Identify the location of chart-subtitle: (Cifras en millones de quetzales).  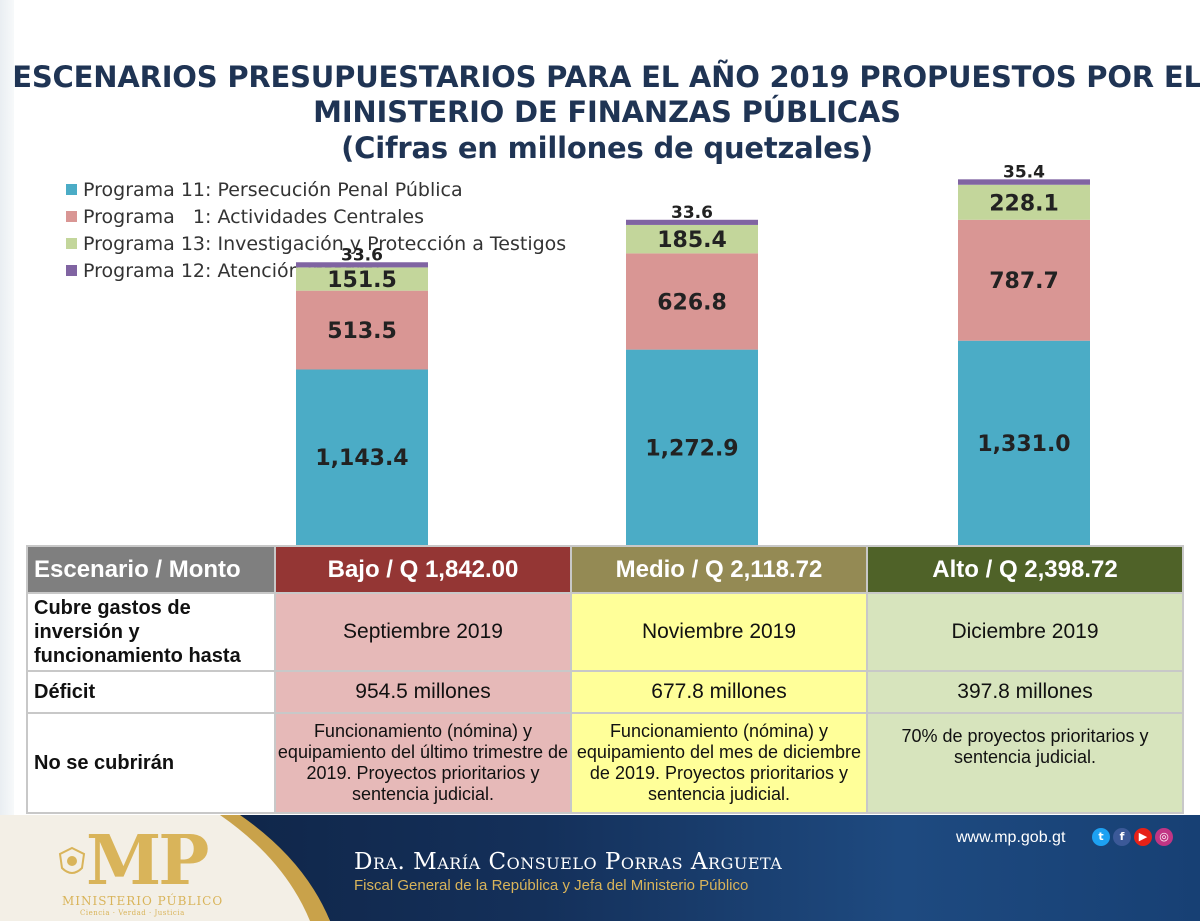
(607, 148).